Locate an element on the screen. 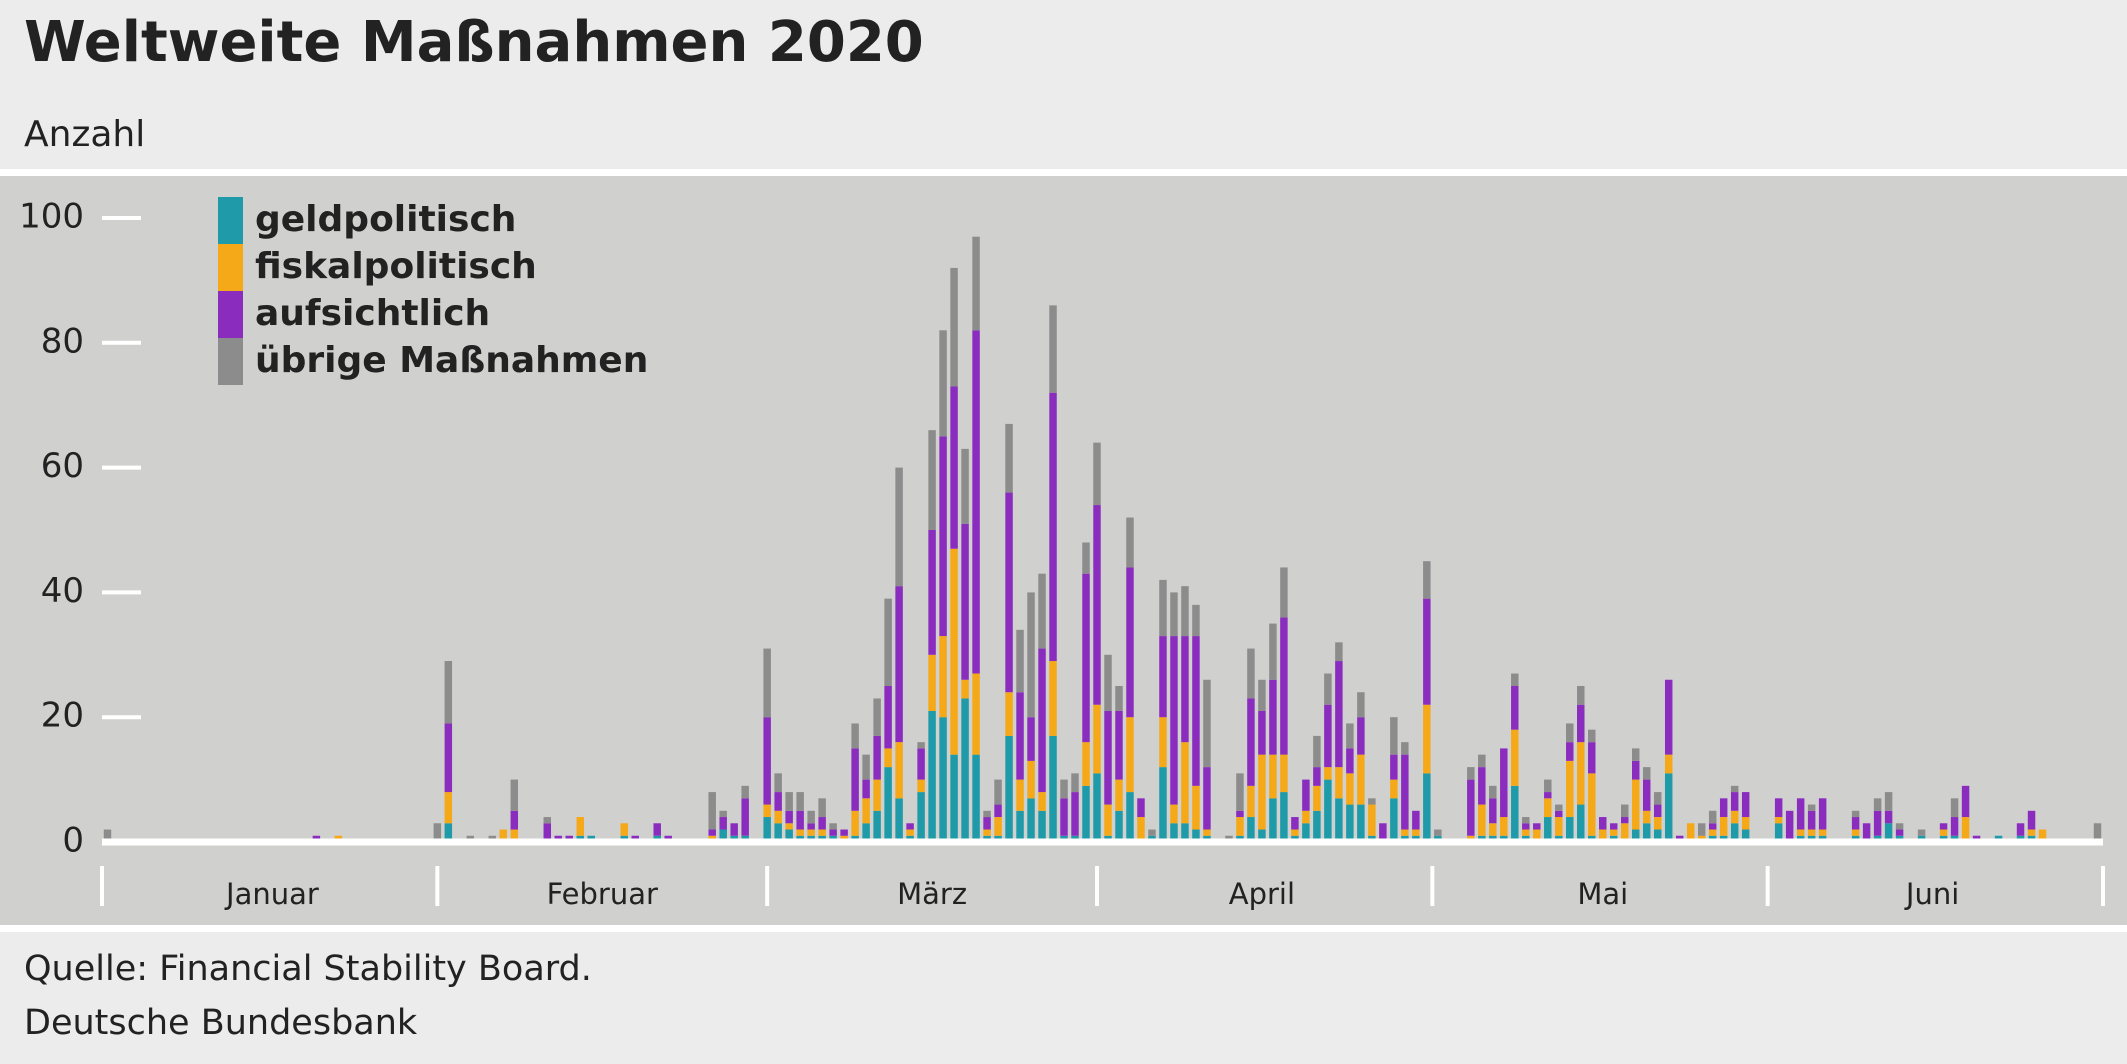 The width and height of the screenshot is (2127, 1064). chart-title: Weltweite Maßnahmen 2020 is located at coordinates (474, 42).